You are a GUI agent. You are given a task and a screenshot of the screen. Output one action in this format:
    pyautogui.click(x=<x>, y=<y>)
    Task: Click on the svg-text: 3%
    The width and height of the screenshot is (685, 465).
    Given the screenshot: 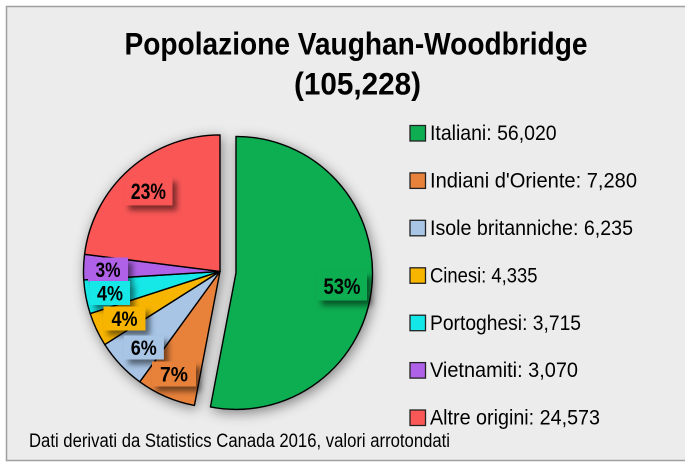 What is the action you would take?
    pyautogui.click(x=108, y=270)
    